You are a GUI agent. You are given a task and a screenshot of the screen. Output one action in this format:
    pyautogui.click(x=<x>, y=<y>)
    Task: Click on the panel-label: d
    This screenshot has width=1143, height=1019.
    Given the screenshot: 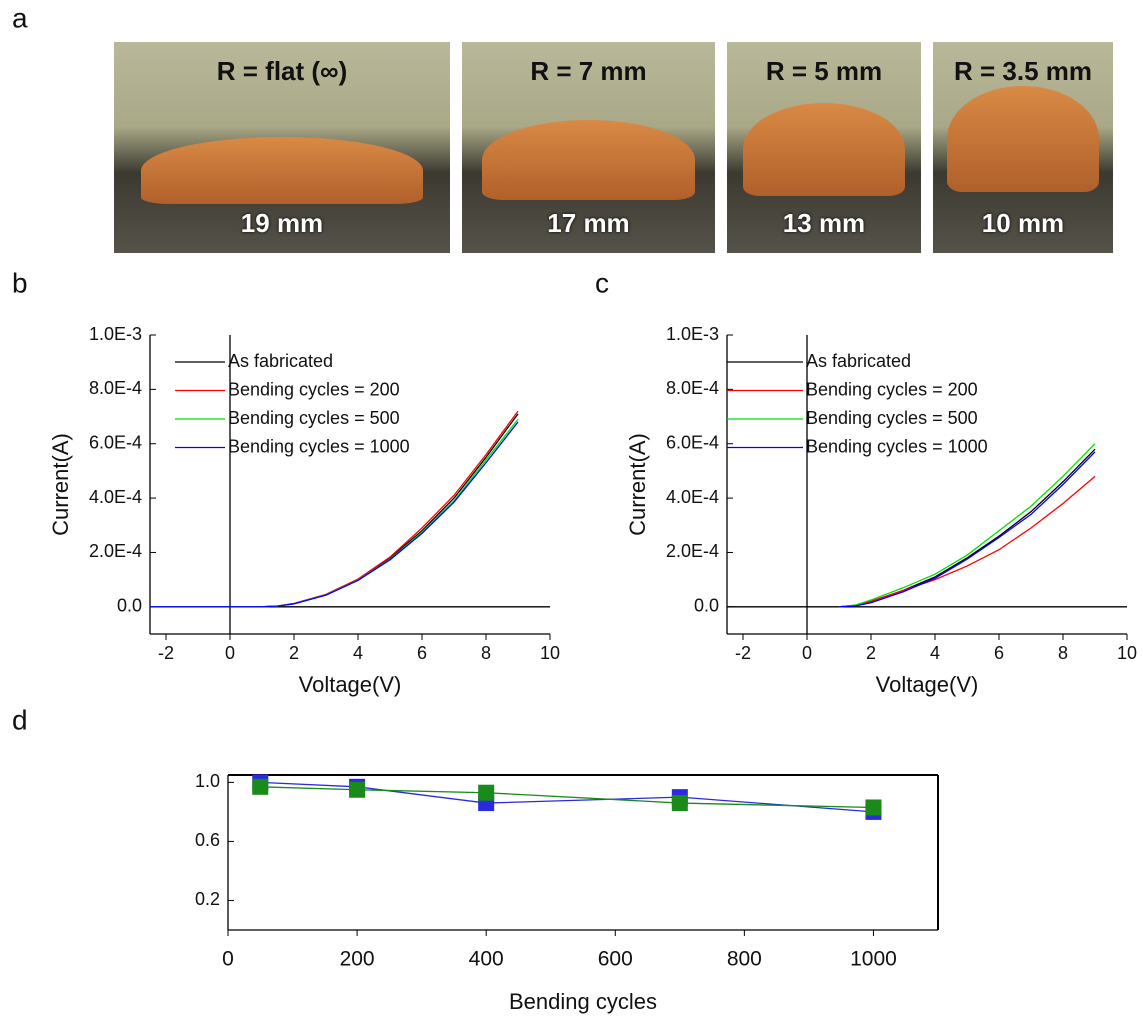 What is the action you would take?
    pyautogui.click(x=20, y=719)
    